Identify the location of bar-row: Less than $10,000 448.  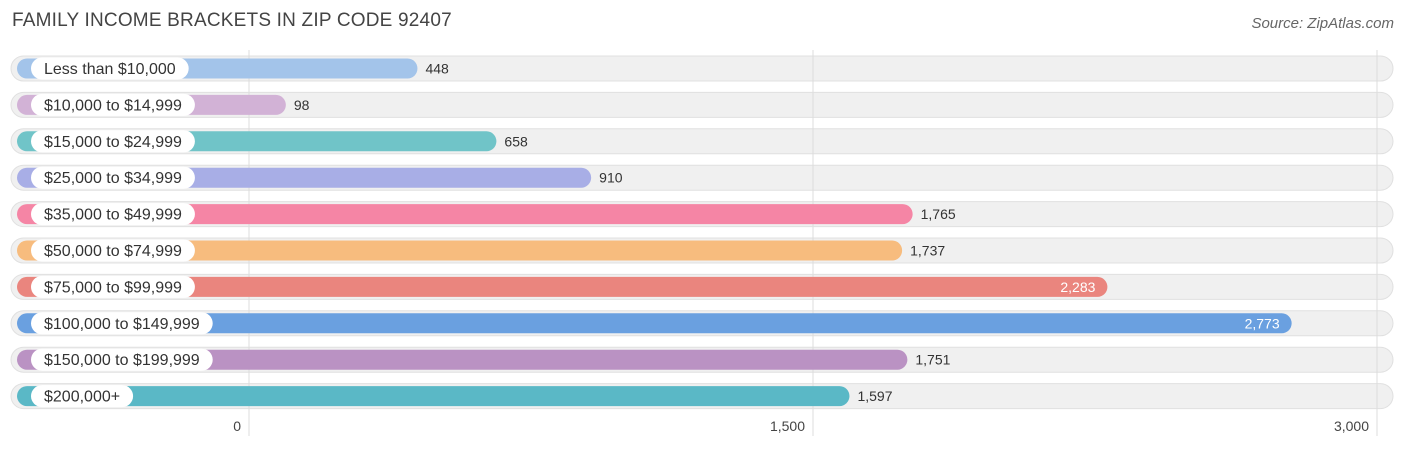
(233, 68).